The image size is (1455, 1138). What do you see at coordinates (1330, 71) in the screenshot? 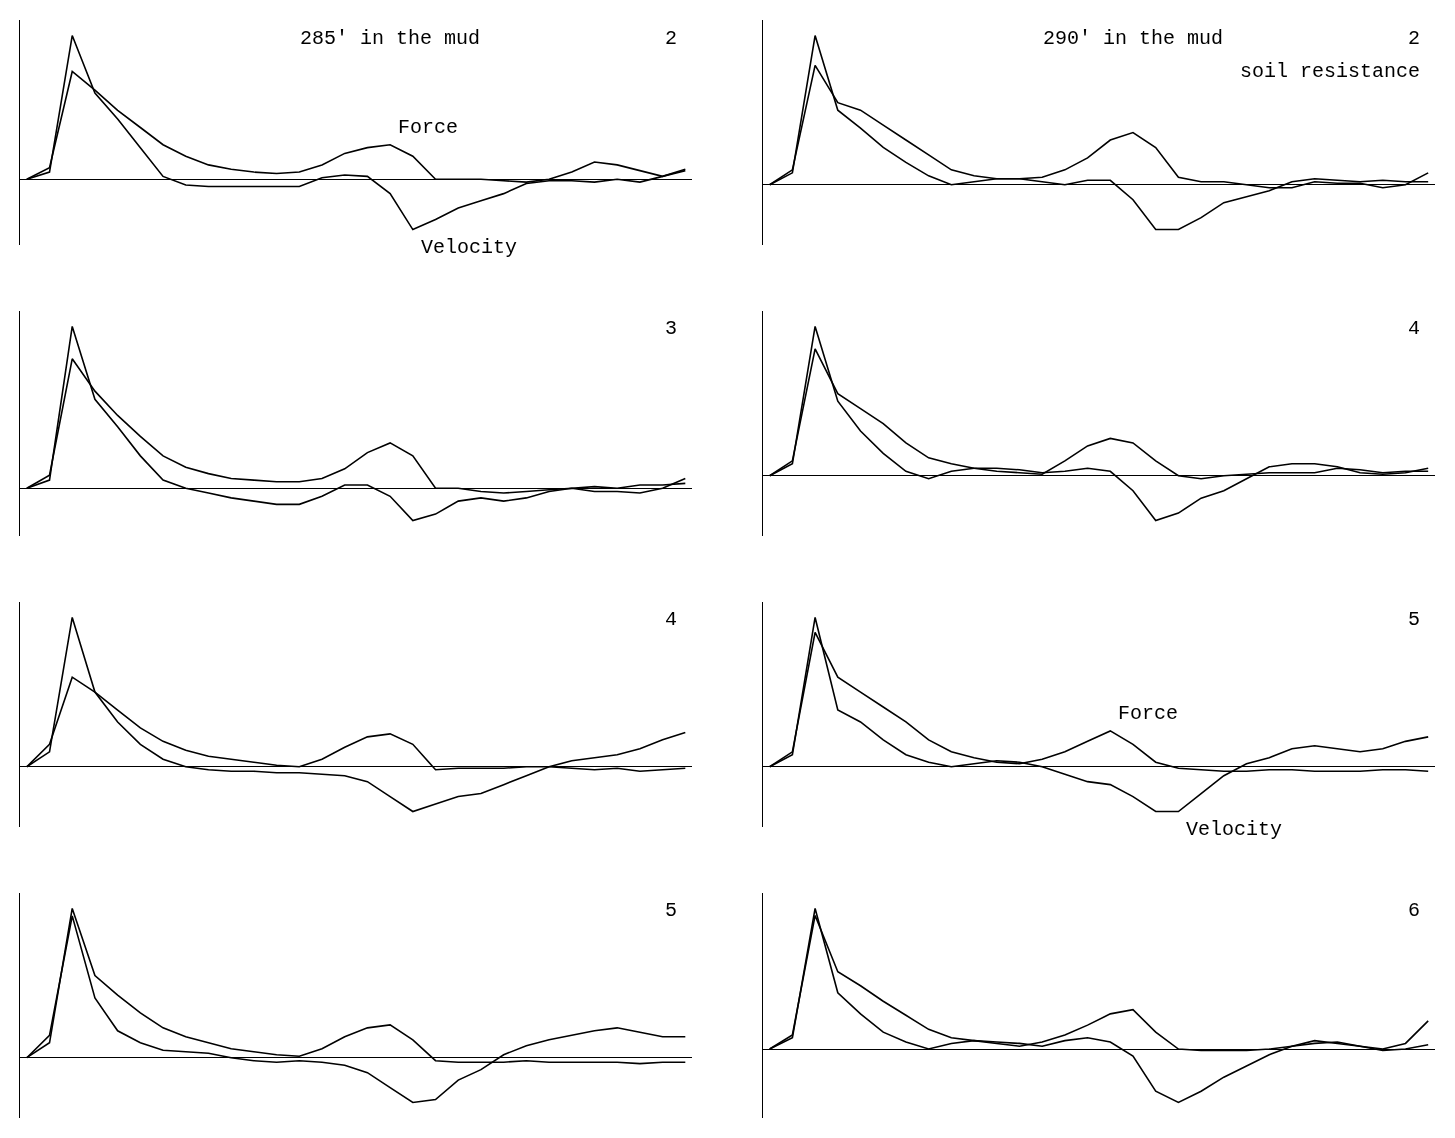
I see `annotation: soil resistance` at bounding box center [1330, 71].